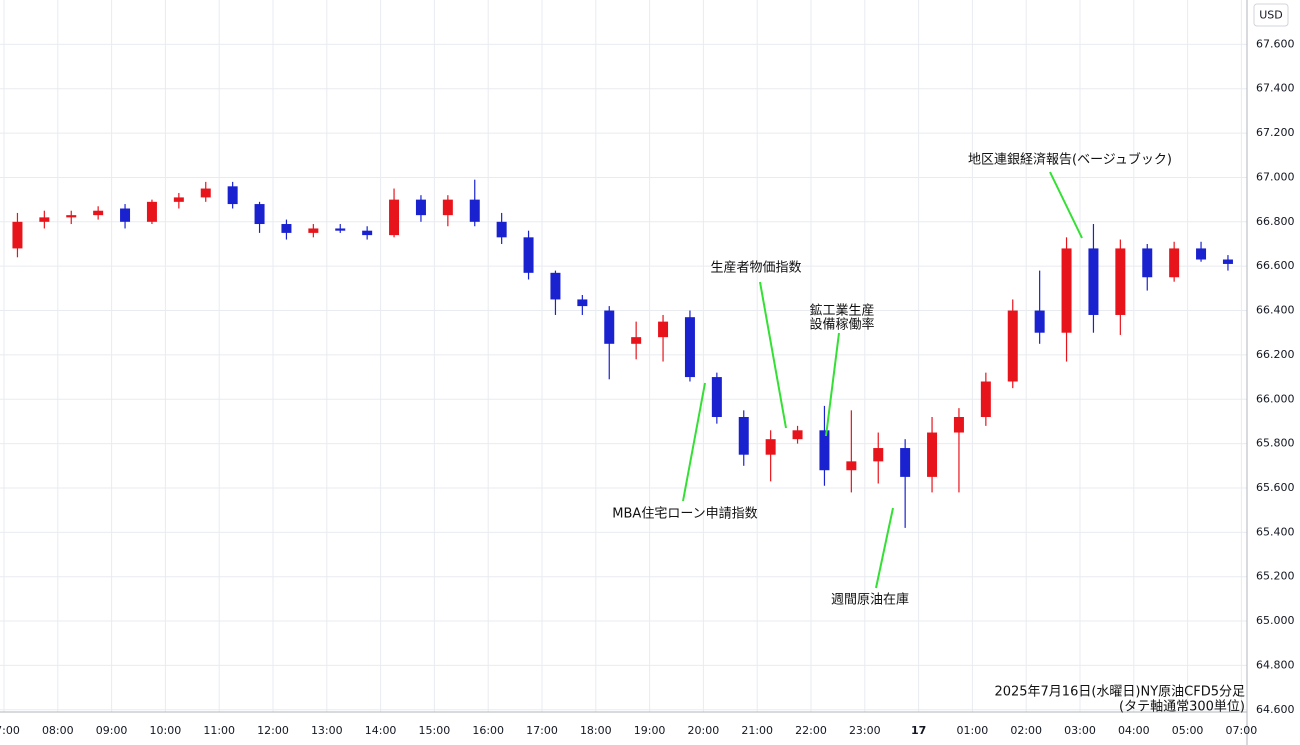 This screenshot has height=745, width=1300. I want to click on x-tick-label: 17:00, so click(542, 730).